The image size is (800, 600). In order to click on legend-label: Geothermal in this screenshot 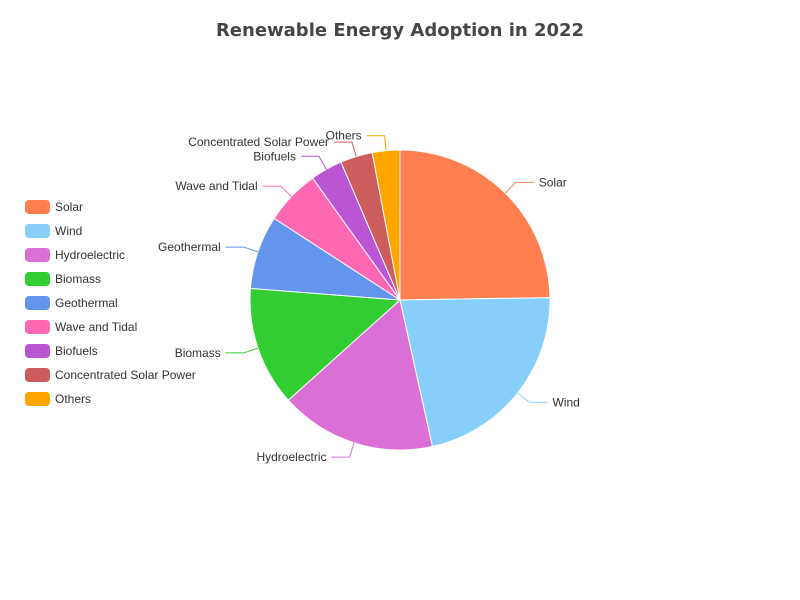, I will do `click(86, 303)`.